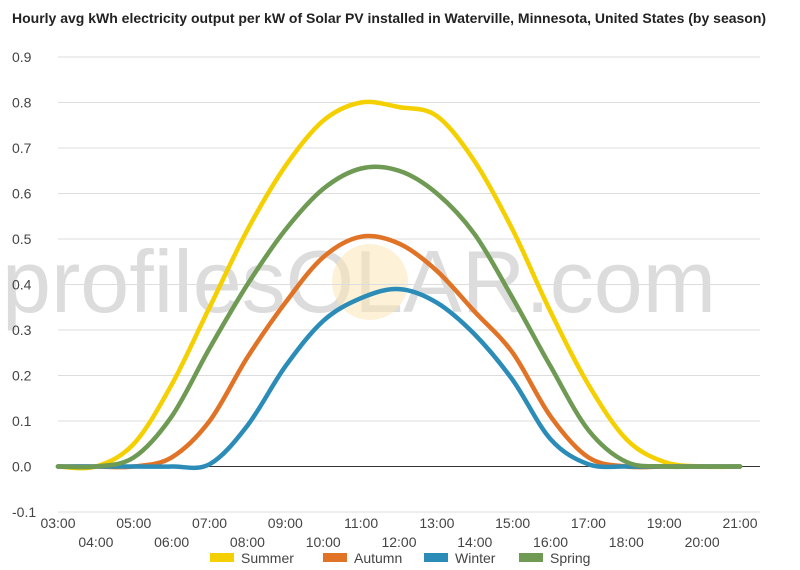 The height and width of the screenshot is (570, 800). What do you see at coordinates (664, 523) in the screenshot?
I see `x-tick-label: 19:00` at bounding box center [664, 523].